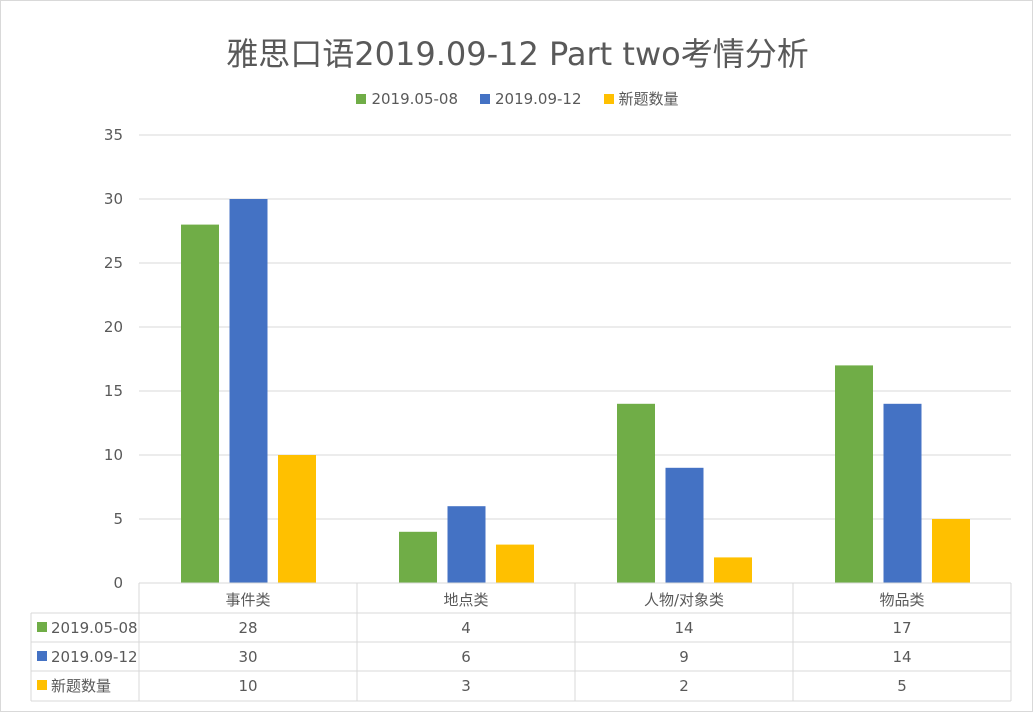 The image size is (1033, 713). What do you see at coordinates (113, 327) in the screenshot?
I see `y-tick-label: 20` at bounding box center [113, 327].